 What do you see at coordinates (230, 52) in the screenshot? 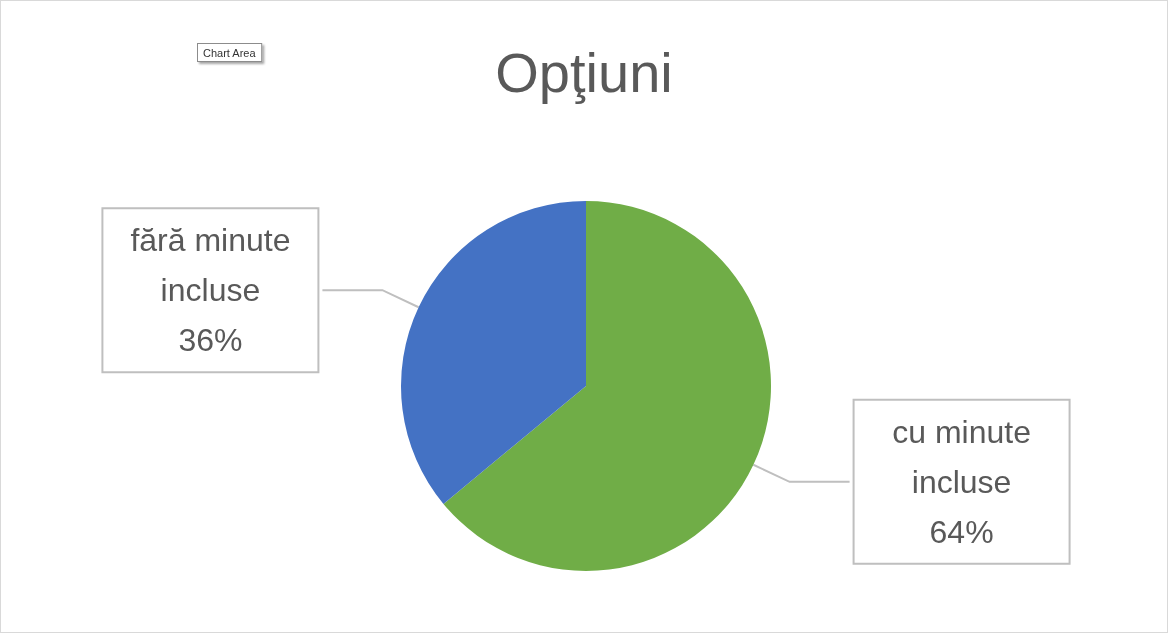
I see `text: Chart Area` at bounding box center [230, 52].